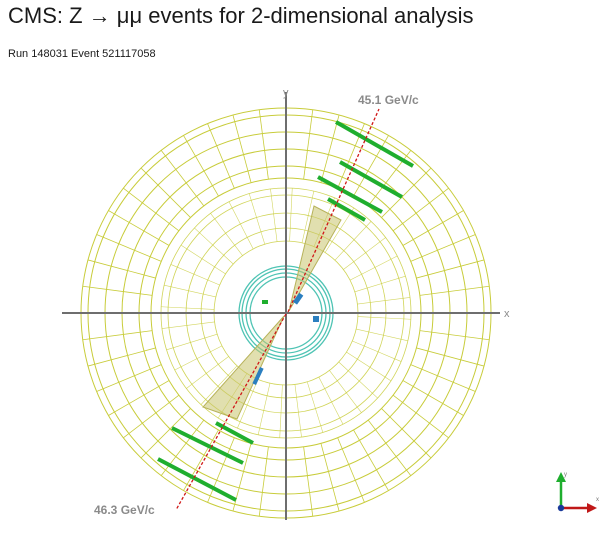 Image resolution: width=611 pixels, height=535 pixels. I want to click on xy-axes-icon: y x, so click(577, 492).